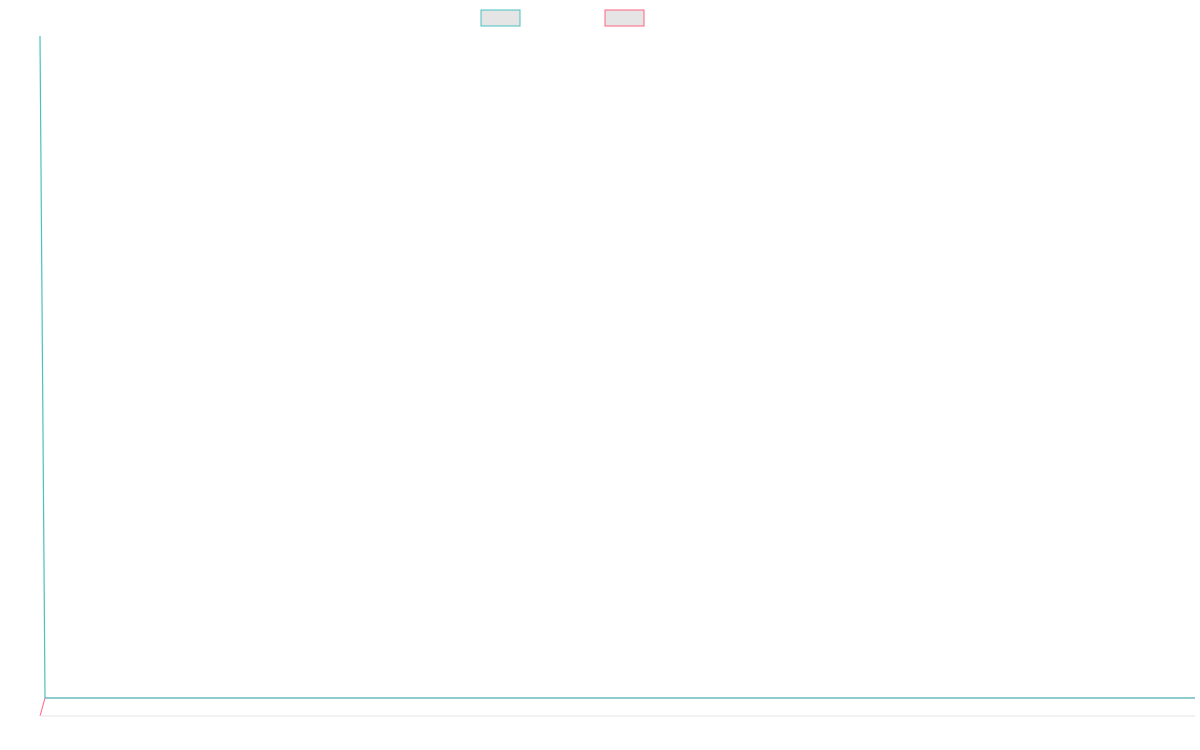 The width and height of the screenshot is (1200, 750). Describe the element at coordinates (562, 18) in the screenshot. I see `legend` at that location.